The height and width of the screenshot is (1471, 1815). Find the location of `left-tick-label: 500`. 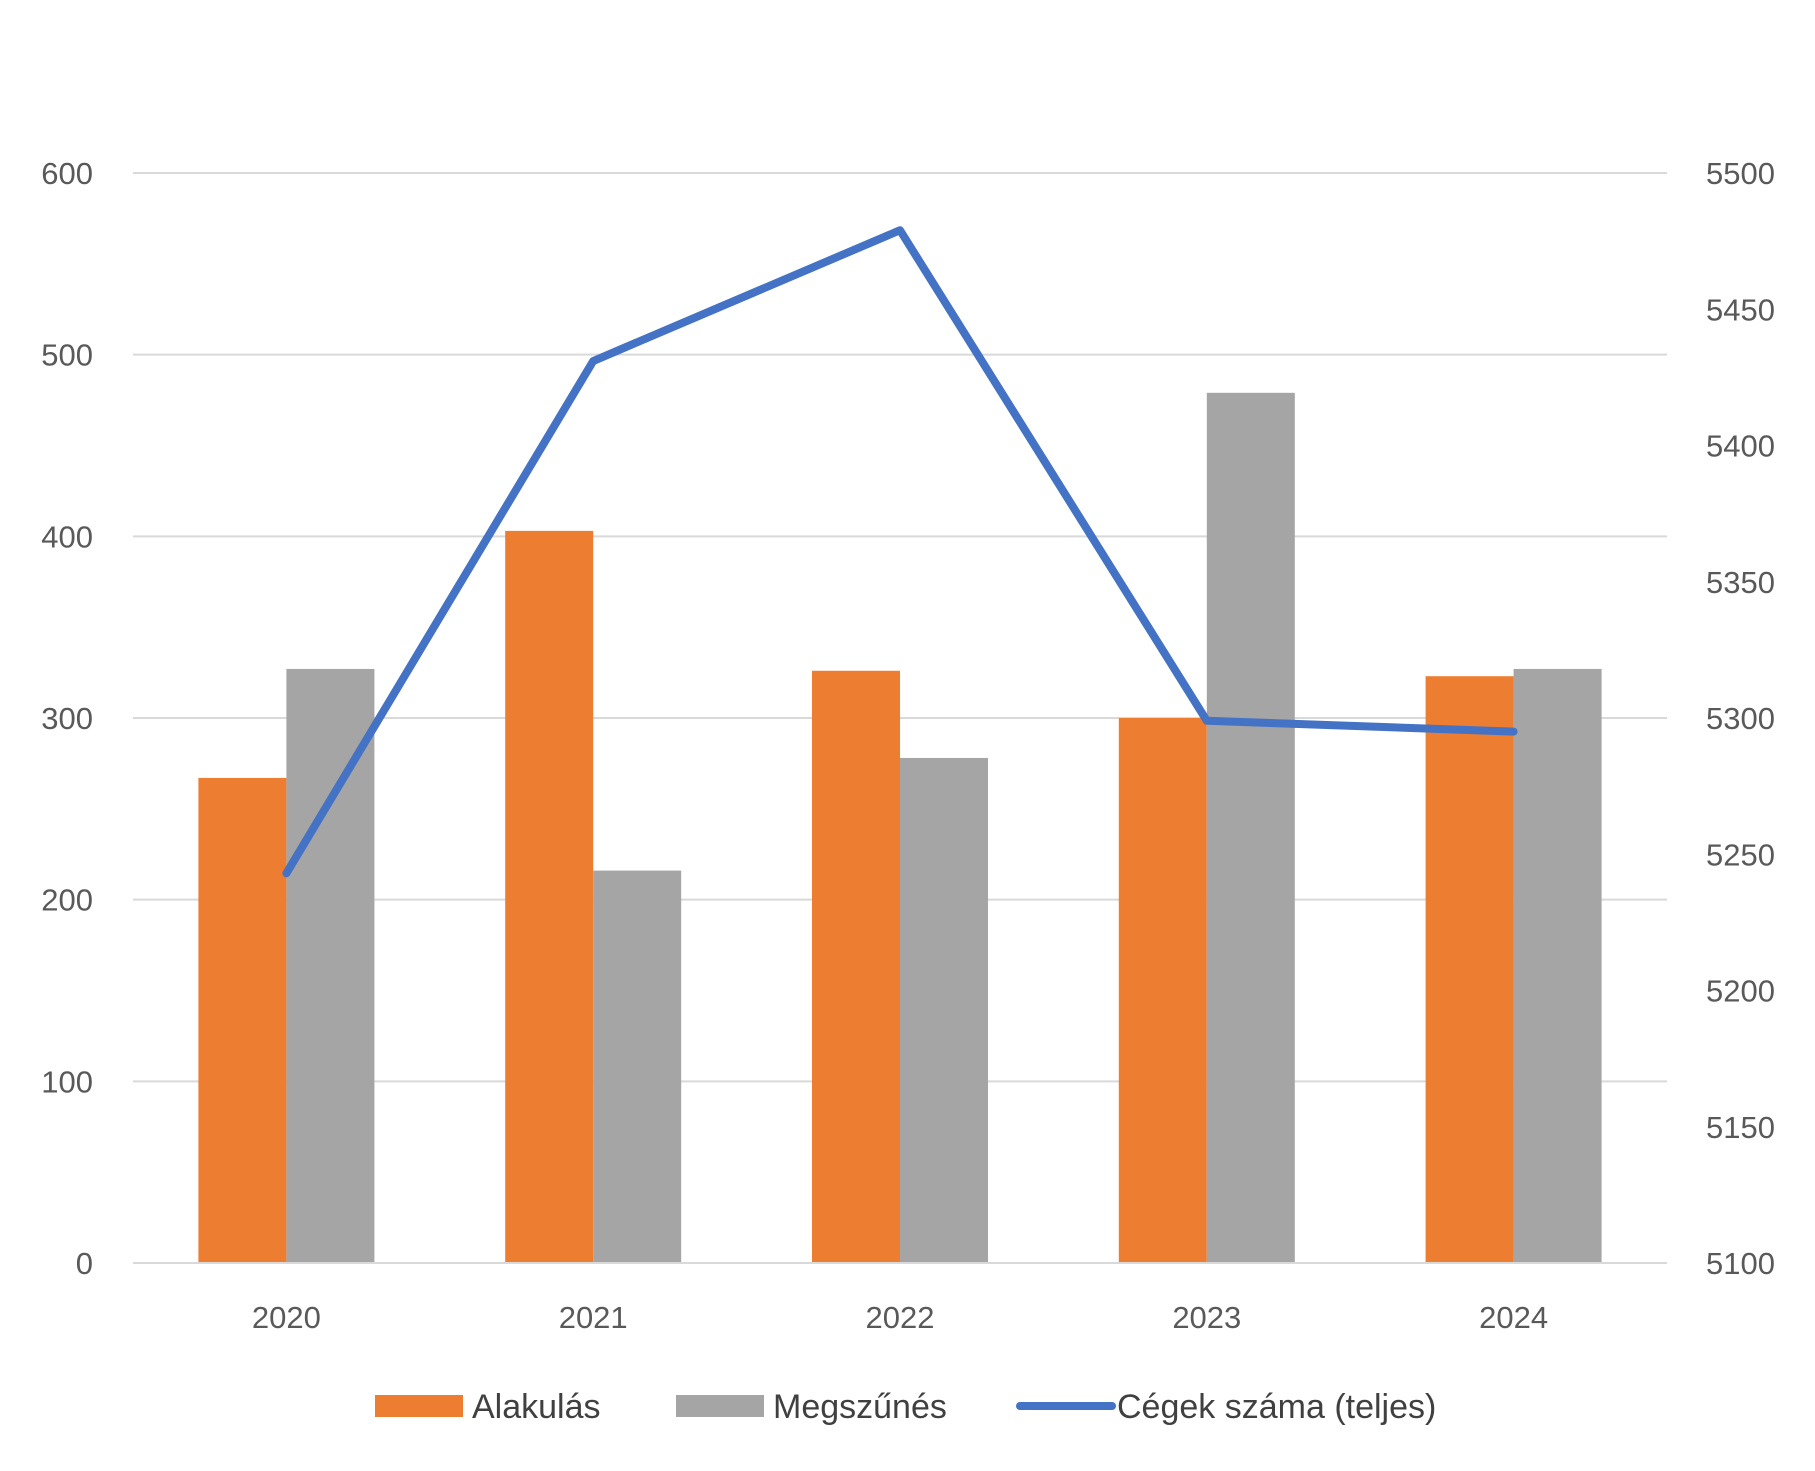

left-tick-label: 500 is located at coordinates (67, 355).